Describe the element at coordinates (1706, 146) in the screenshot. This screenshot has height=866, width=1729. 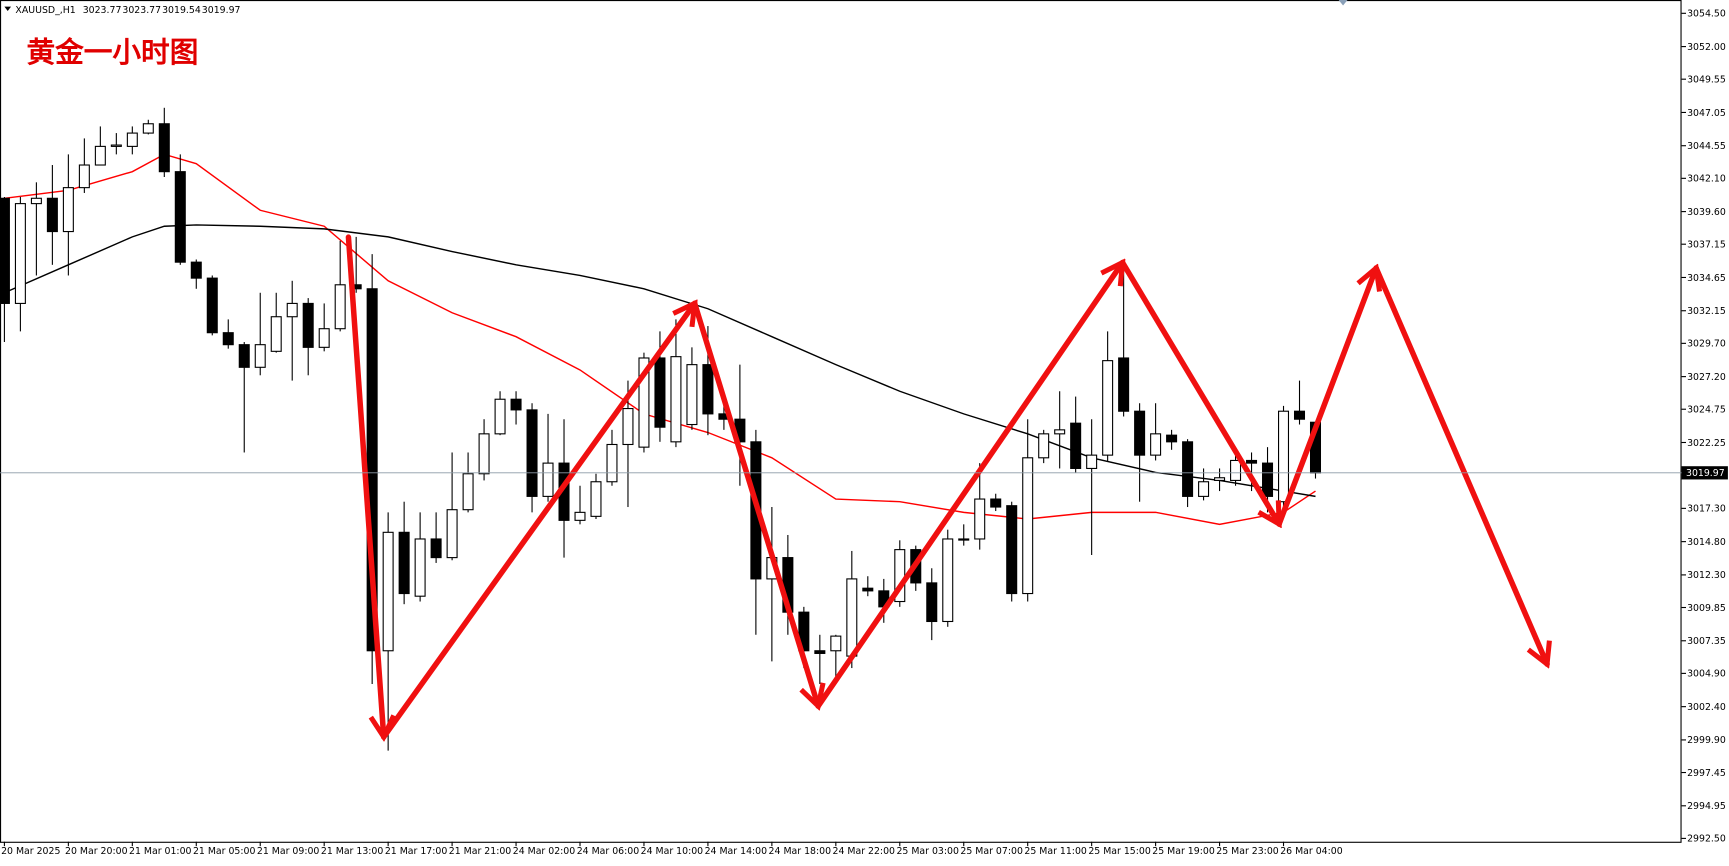
I see `y-tick-label: 3044.55` at that location.